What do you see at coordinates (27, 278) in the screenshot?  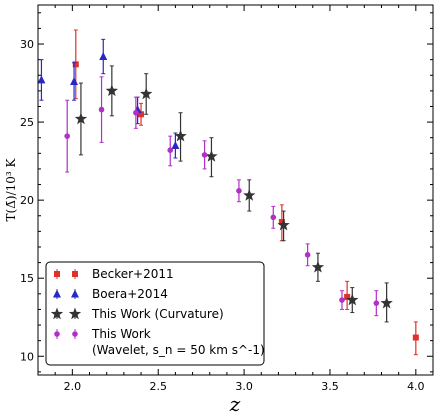 I see `y-tick-label: 15` at bounding box center [27, 278].